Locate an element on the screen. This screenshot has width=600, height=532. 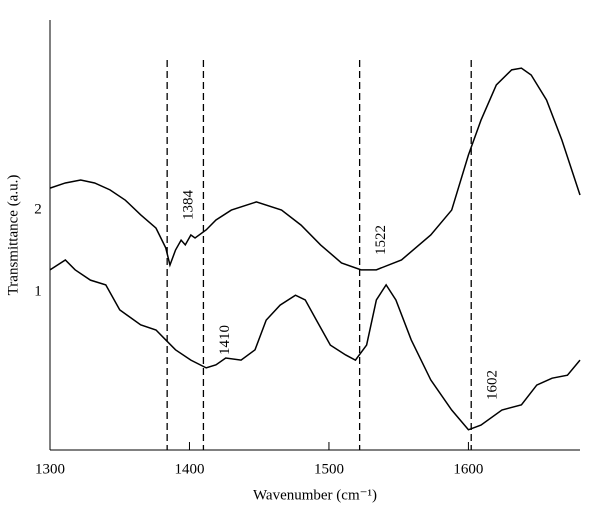
reference-label: 1384 is located at coordinates (189, 205).